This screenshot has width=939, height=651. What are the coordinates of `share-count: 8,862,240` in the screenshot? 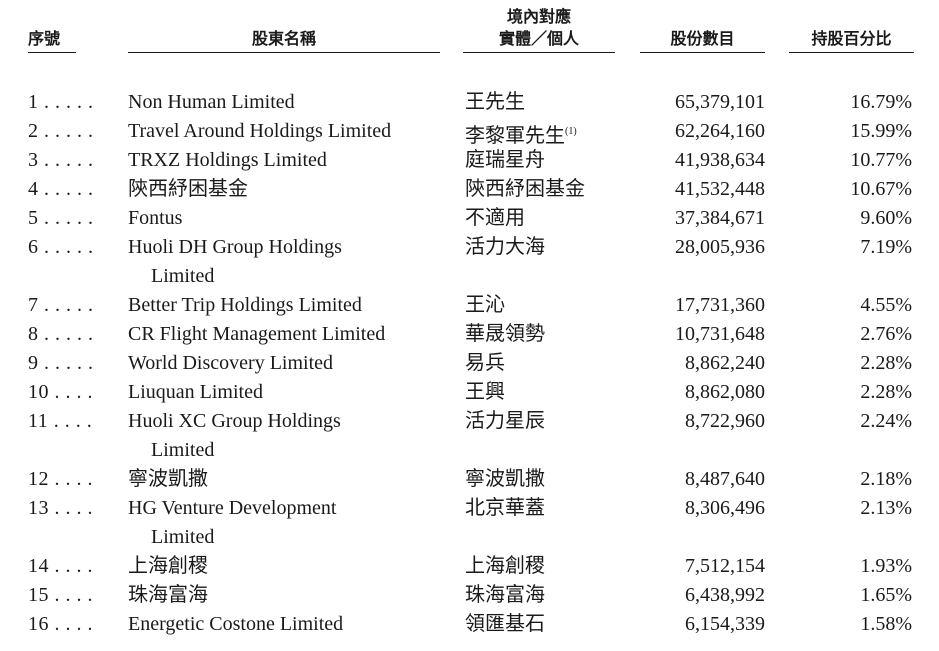 It's located at (725, 363).